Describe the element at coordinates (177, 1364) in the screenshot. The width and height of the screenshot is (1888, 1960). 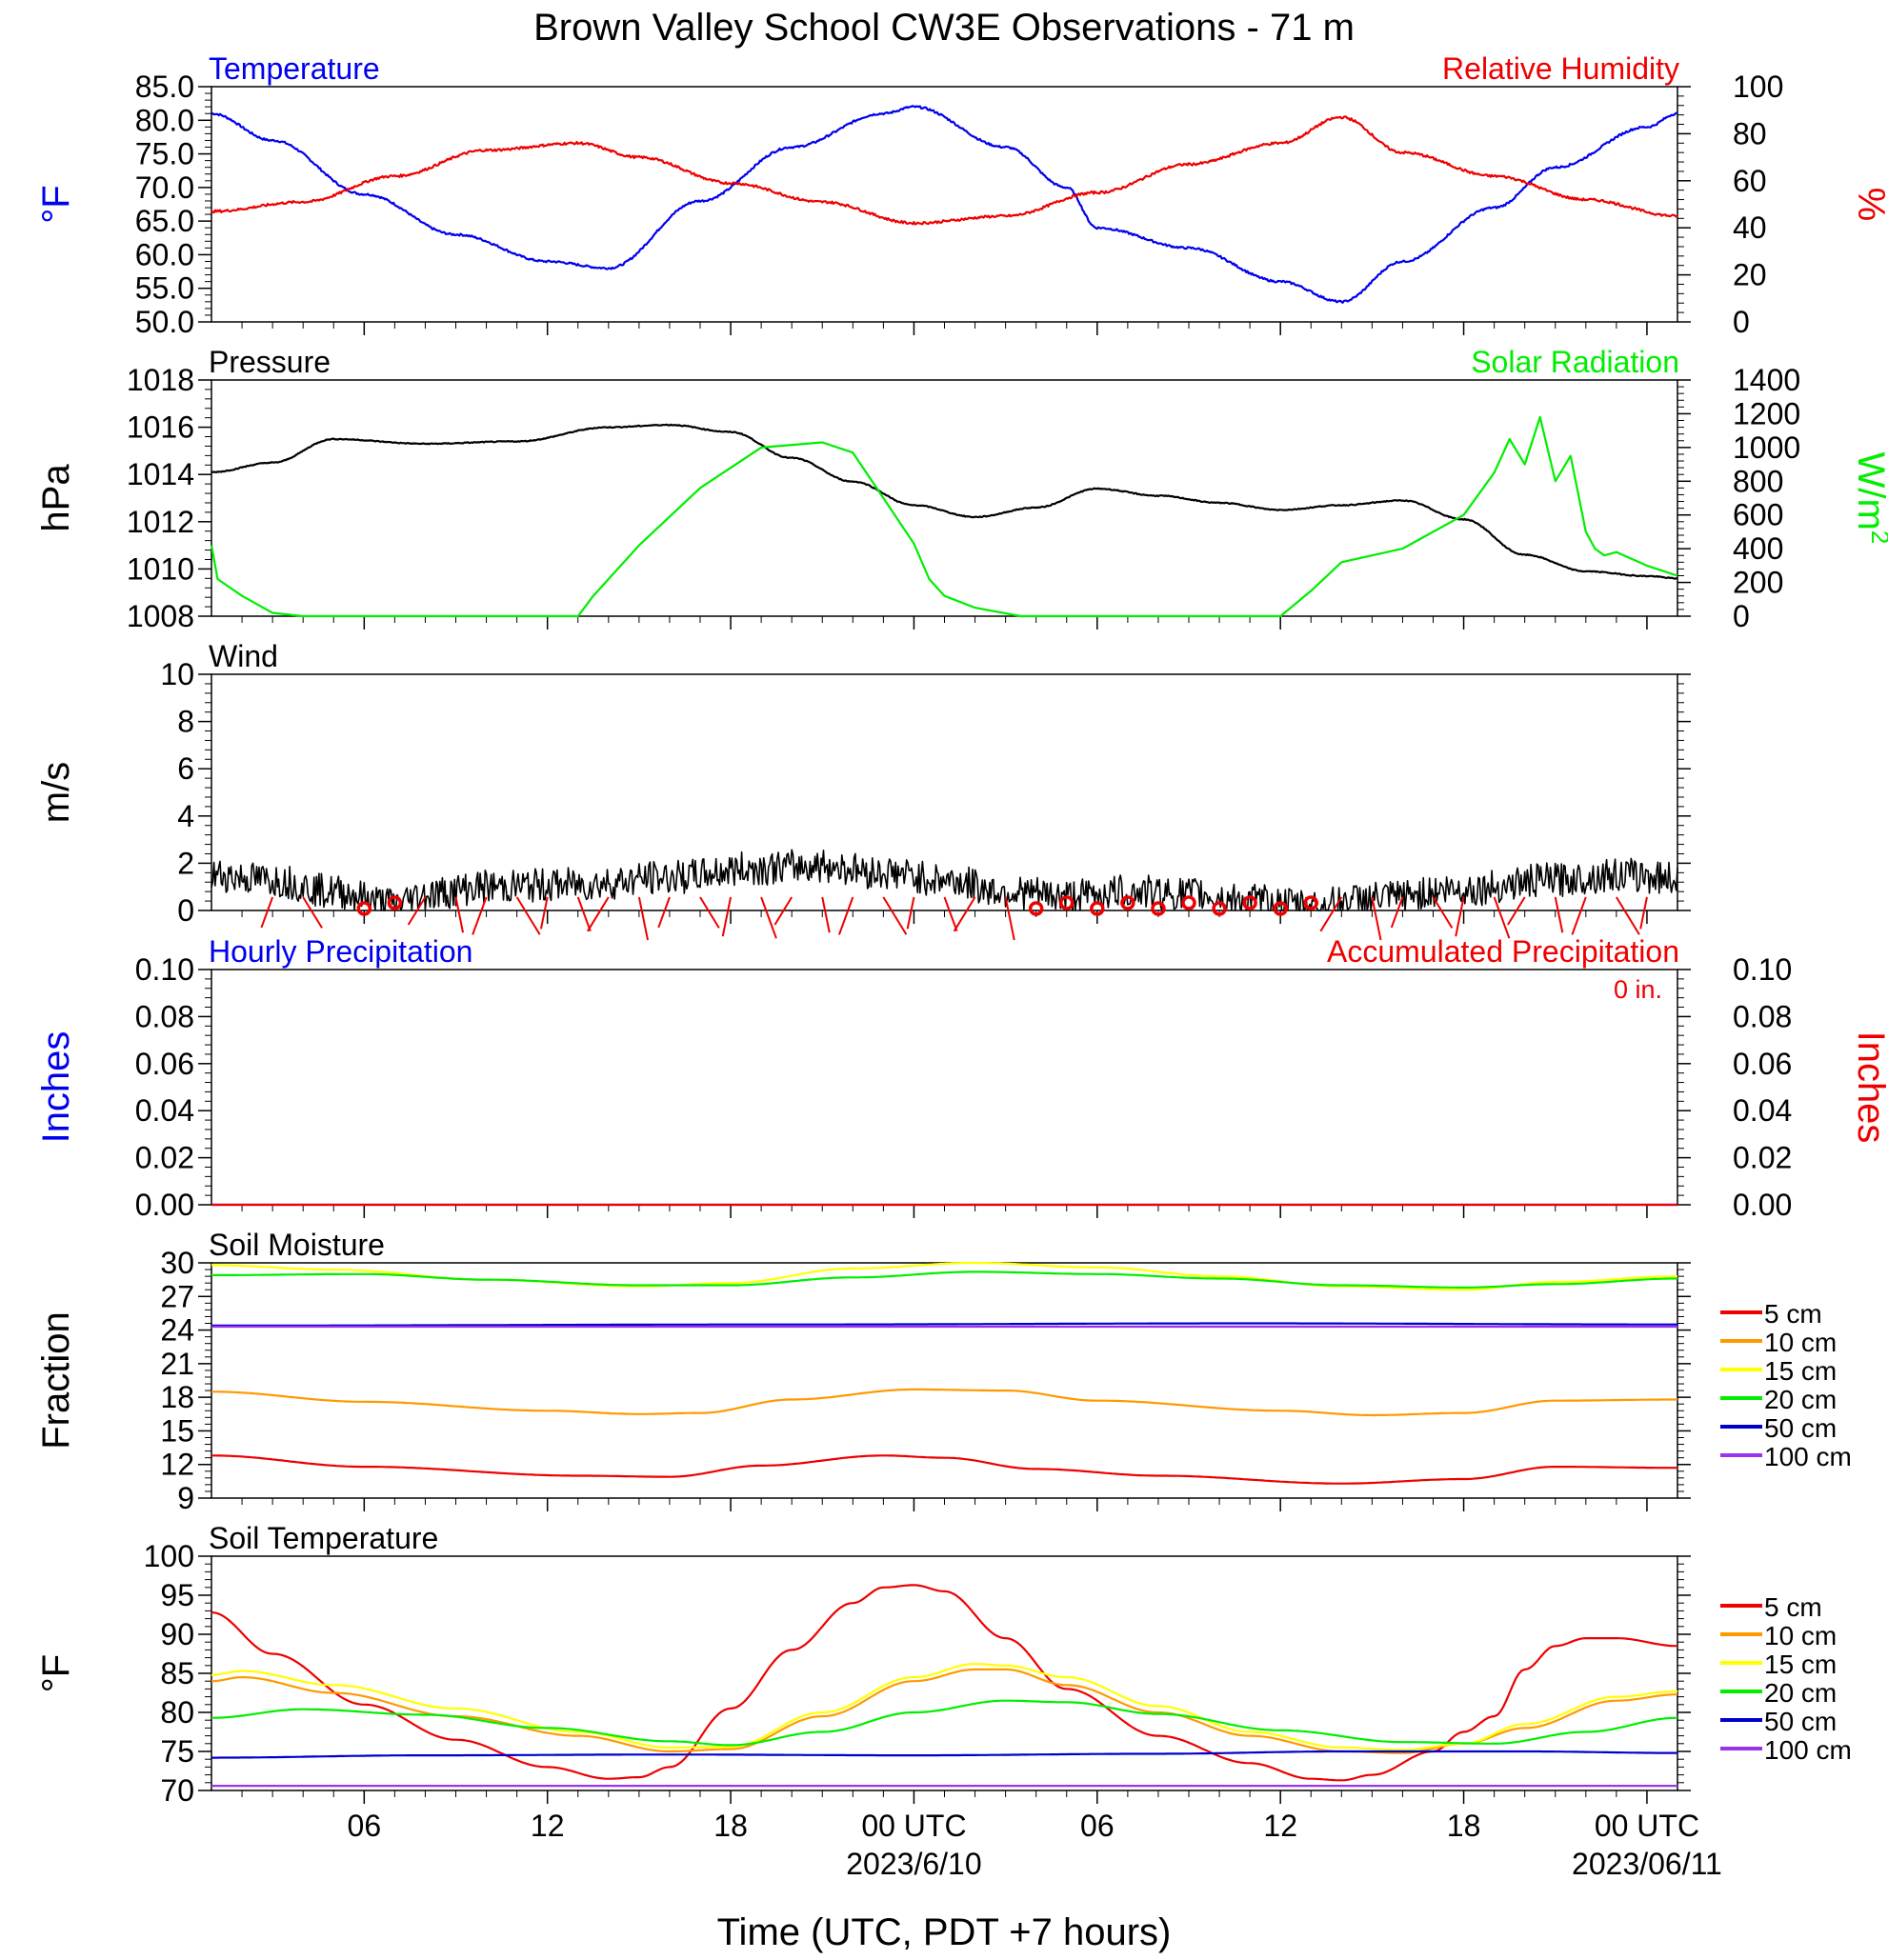
I see `left-tick-label: 21` at that location.